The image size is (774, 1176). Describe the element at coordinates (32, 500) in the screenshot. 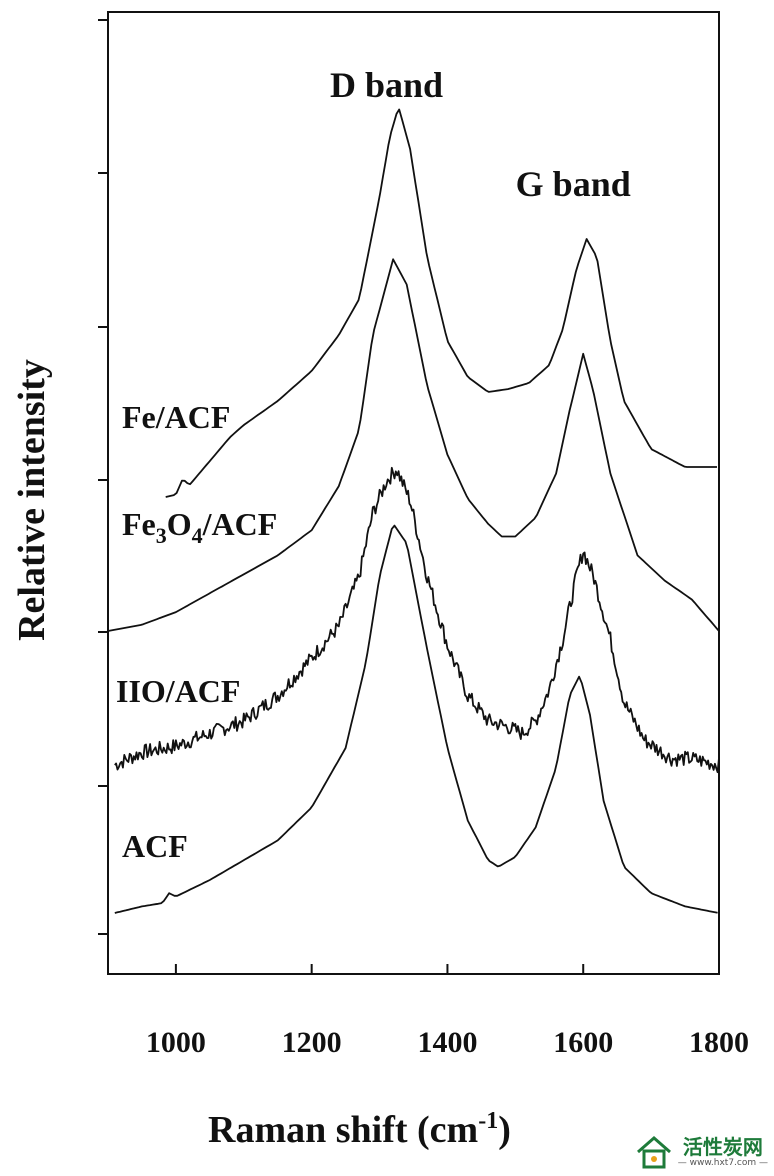

I see `y-axis-title: Relative intensity` at that location.